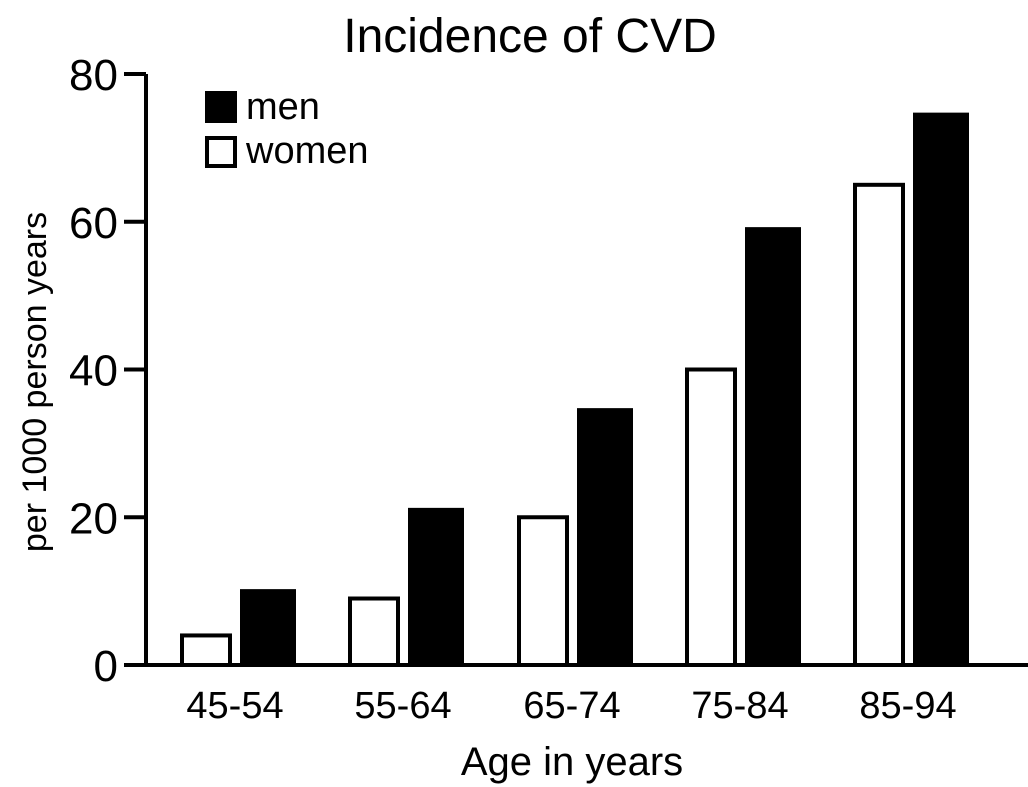 The image size is (1028, 787). What do you see at coordinates (907, 706) in the screenshot?
I see `x-category-label: 85-94` at bounding box center [907, 706].